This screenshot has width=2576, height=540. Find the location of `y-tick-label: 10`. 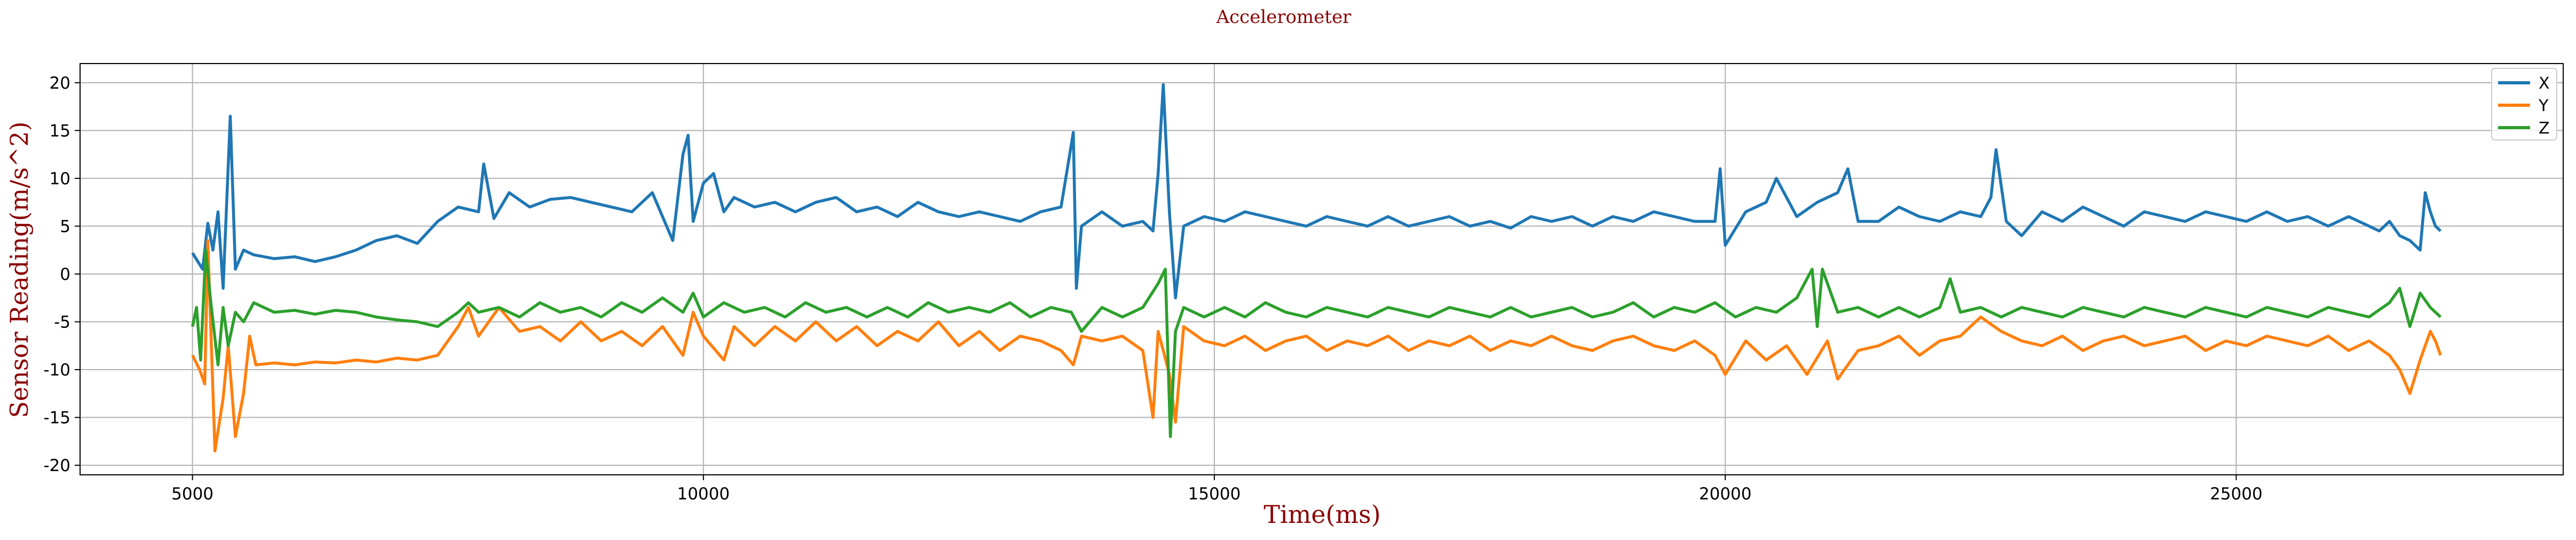

y-tick-label: 10 is located at coordinates (60, 179).